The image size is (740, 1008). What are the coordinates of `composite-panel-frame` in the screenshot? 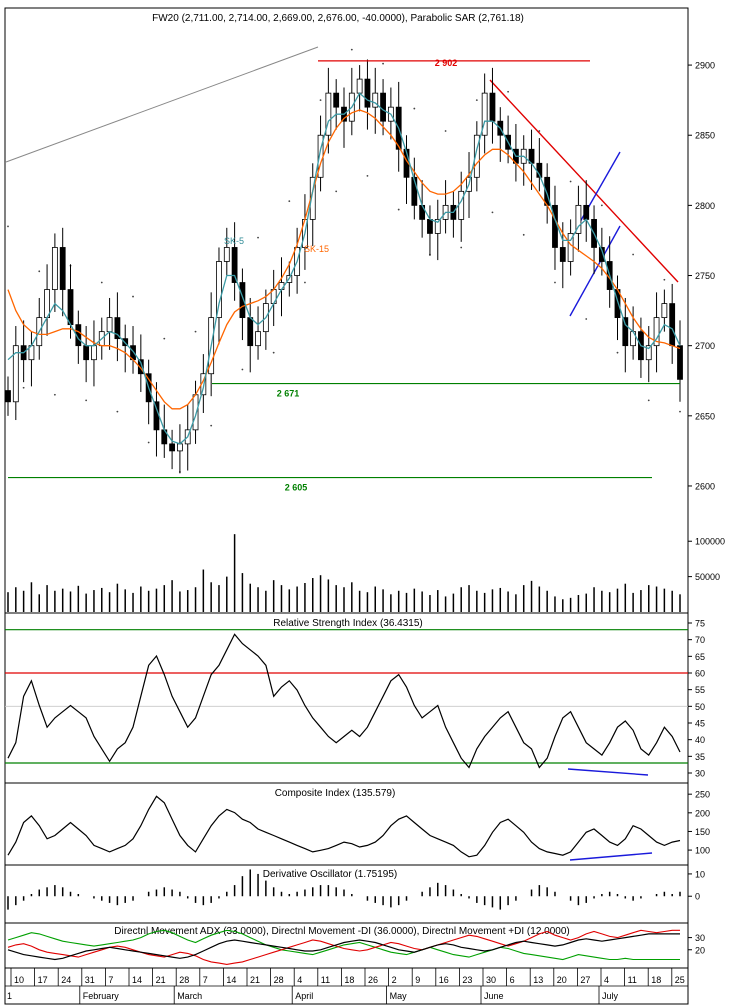 It's located at (346, 824).